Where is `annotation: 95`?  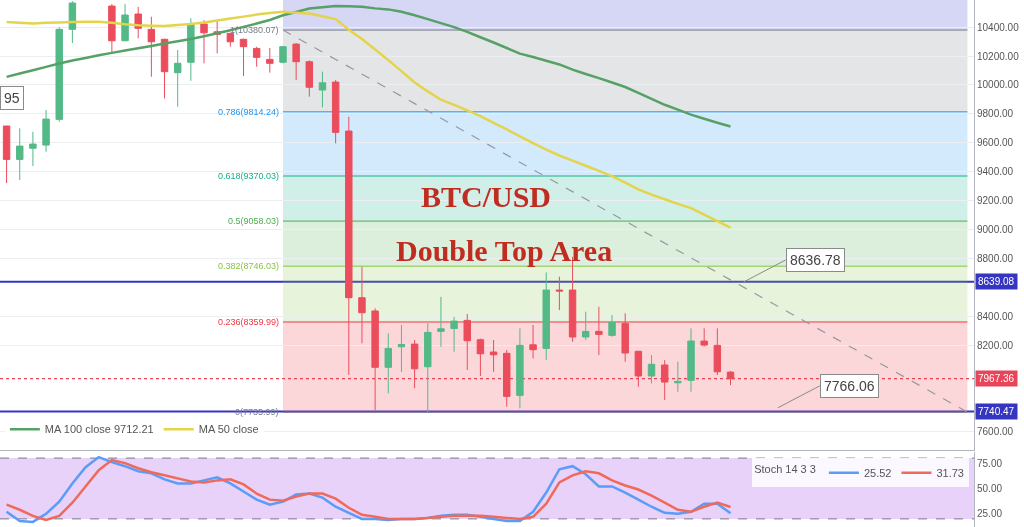 annotation: 95 is located at coordinates (12, 98).